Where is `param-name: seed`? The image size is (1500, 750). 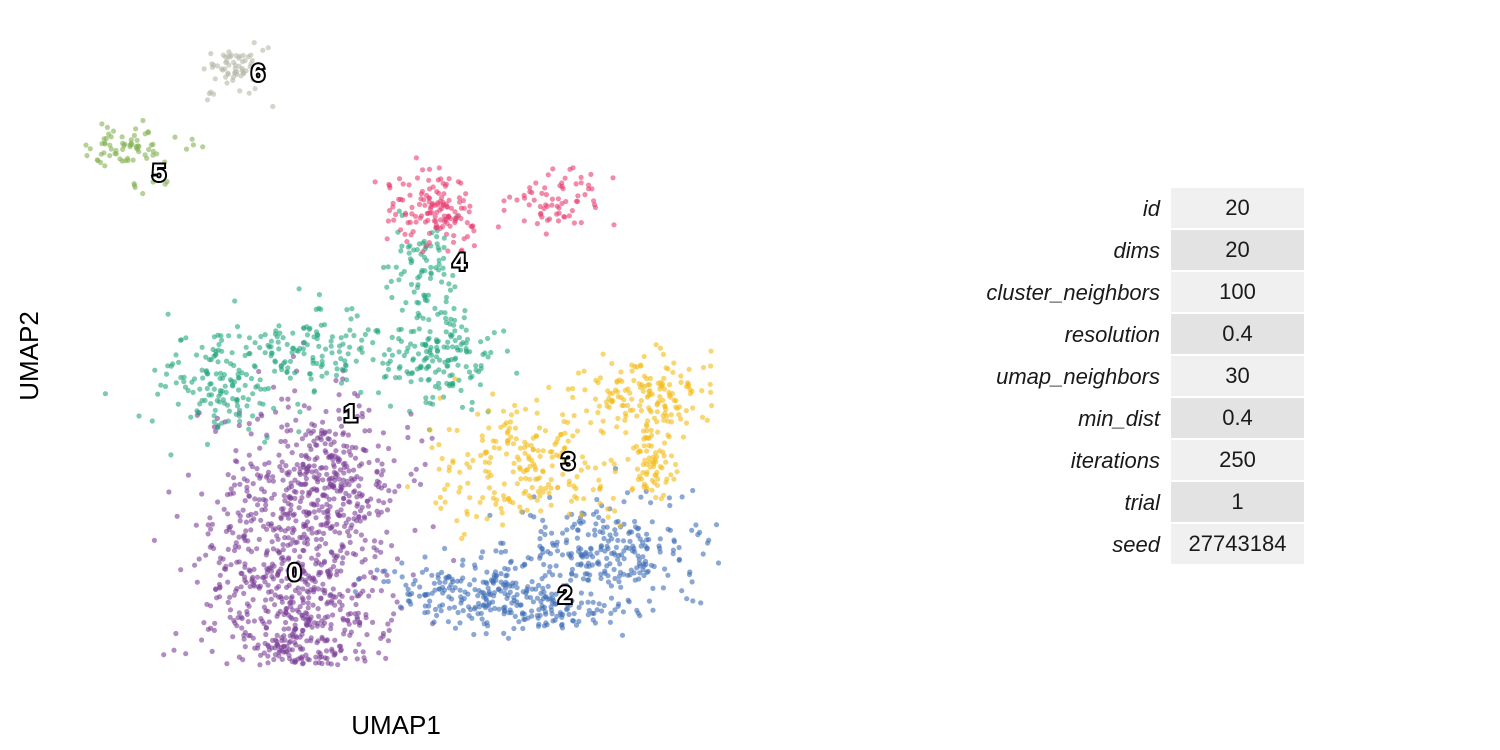
param-name: seed is located at coordinates (1136, 544).